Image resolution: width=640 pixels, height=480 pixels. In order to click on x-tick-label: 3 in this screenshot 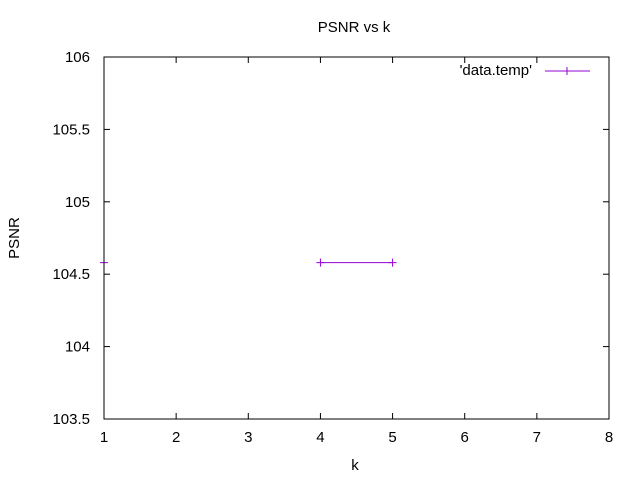, I will do `click(248, 437)`.